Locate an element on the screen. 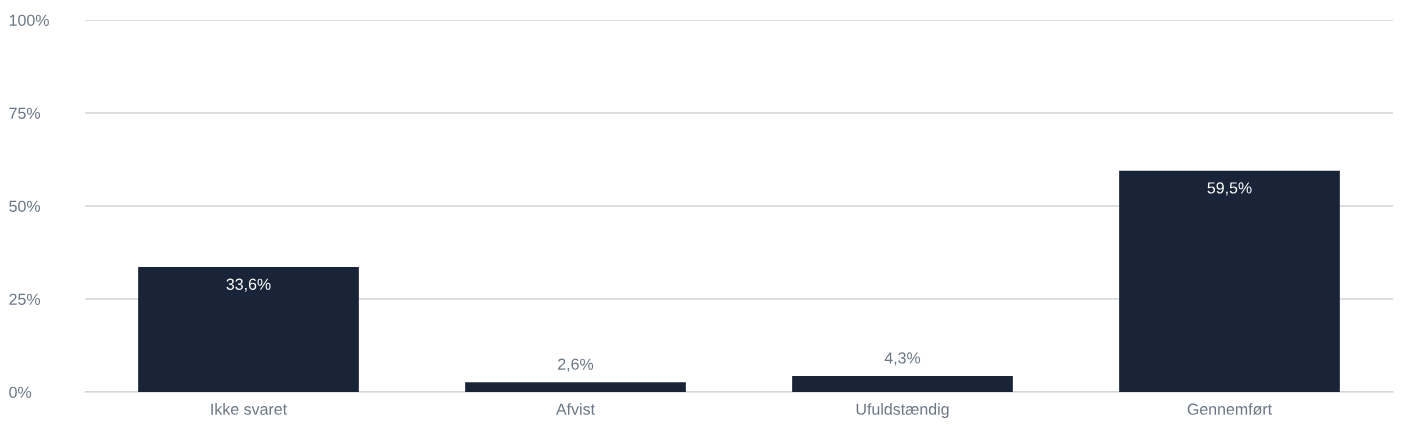 This screenshot has height=427, width=1404. x-tick-label: Ikke svaret is located at coordinates (249, 409).